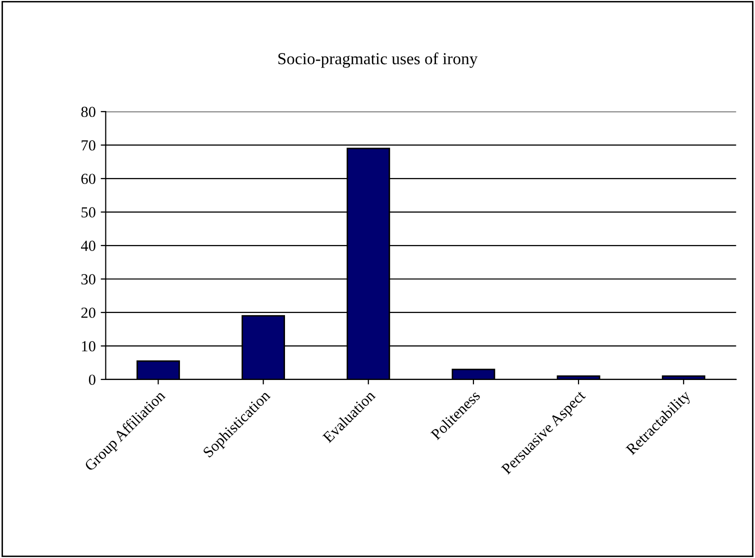 The width and height of the screenshot is (755, 558). What do you see at coordinates (89, 212) in the screenshot?
I see `y-tick-label: 50` at bounding box center [89, 212].